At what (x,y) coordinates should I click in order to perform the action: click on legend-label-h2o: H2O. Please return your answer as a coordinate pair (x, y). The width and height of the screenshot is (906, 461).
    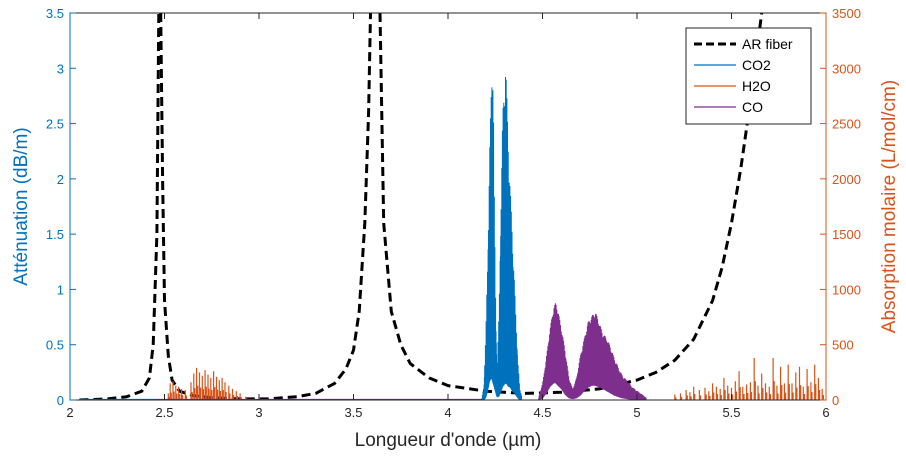
    Looking at the image, I should click on (756, 86).